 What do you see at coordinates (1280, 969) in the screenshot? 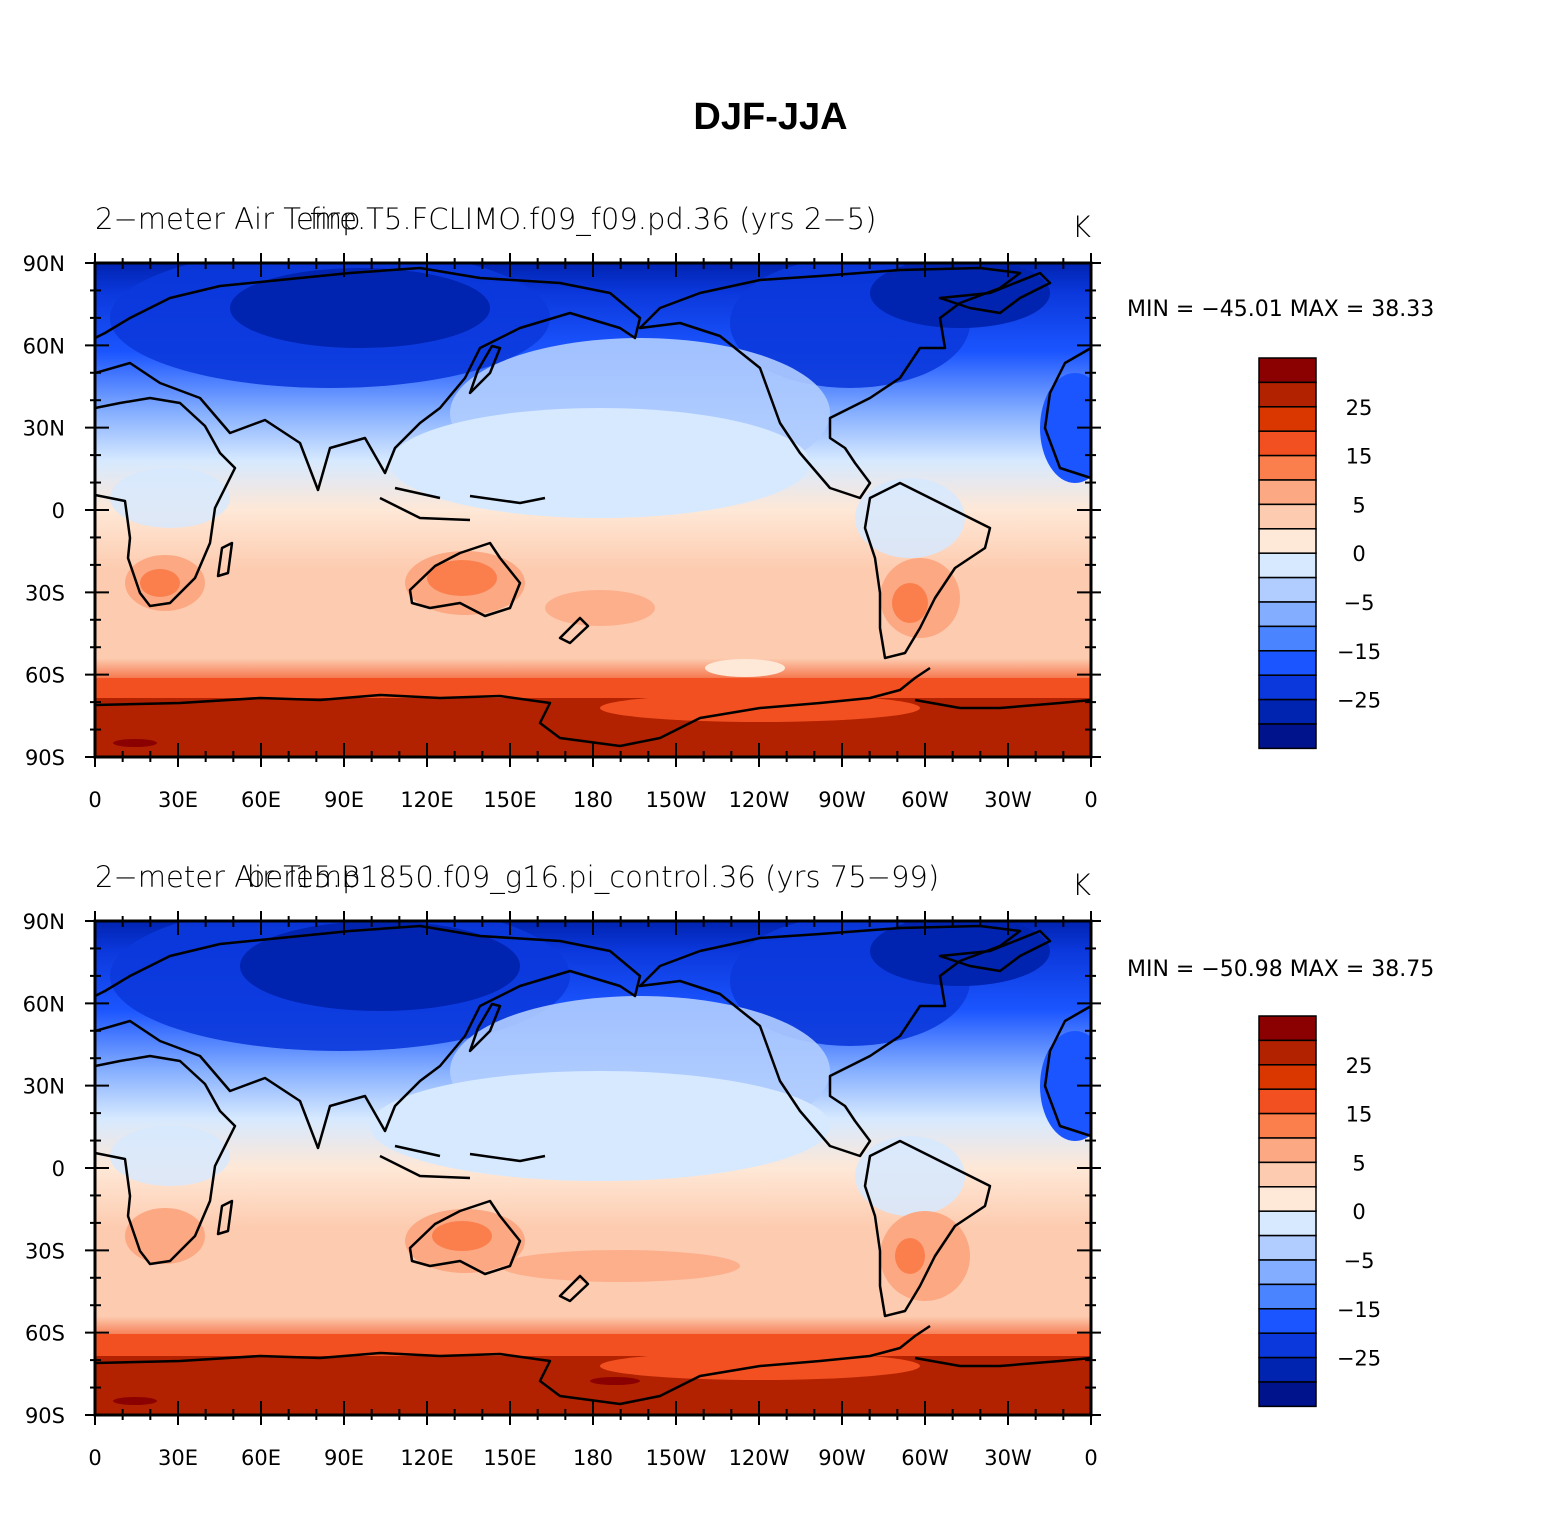
I see `min-max-stats: MIN = −50.98 MAX = 38.75` at bounding box center [1280, 969].